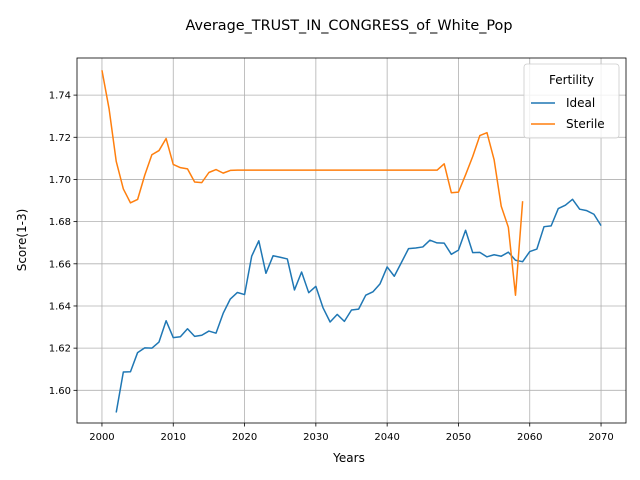 The height and width of the screenshot is (480, 640). Describe the element at coordinates (60, 306) in the screenshot. I see `y-tick-label: 1.64` at that location.